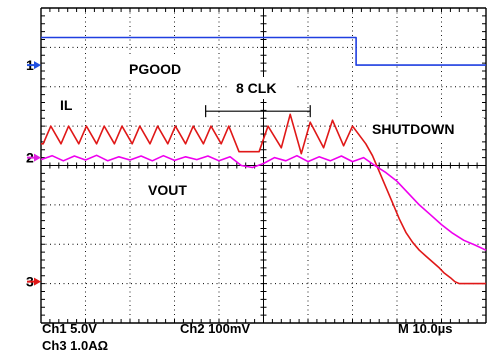 The height and width of the screenshot is (357, 488). I want to click on shutdown-label: SHUTDOWN, so click(413, 129).